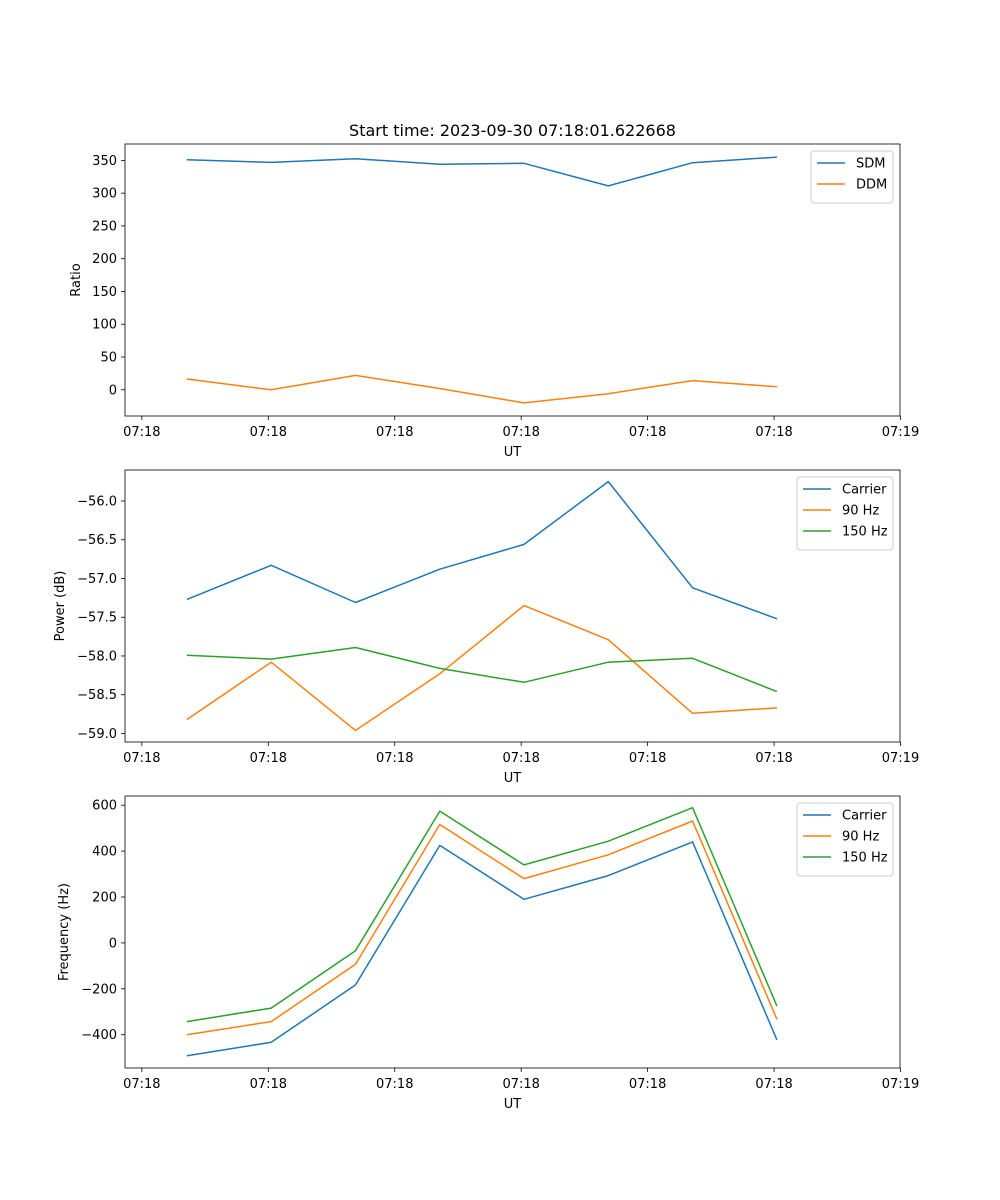 Image resolution: width=1000 pixels, height=1200 pixels. Describe the element at coordinates (104, 852) in the screenshot. I see `y-tick-label: 400` at that location.